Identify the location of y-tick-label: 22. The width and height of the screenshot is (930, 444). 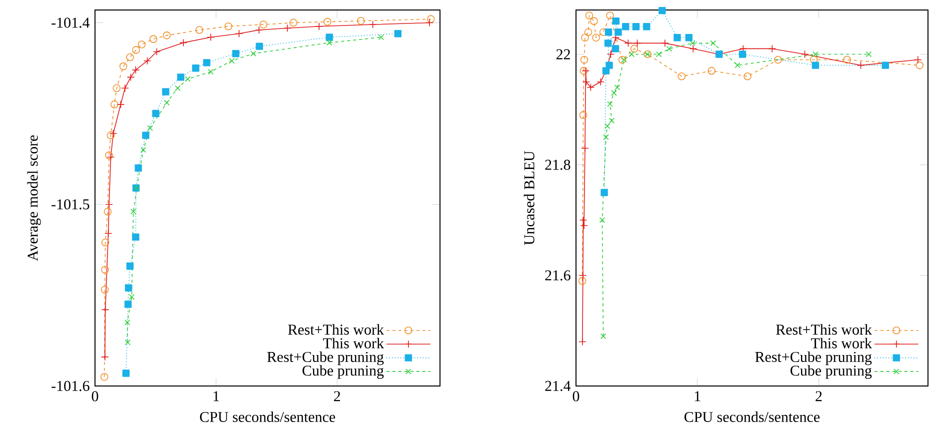
(563, 54).